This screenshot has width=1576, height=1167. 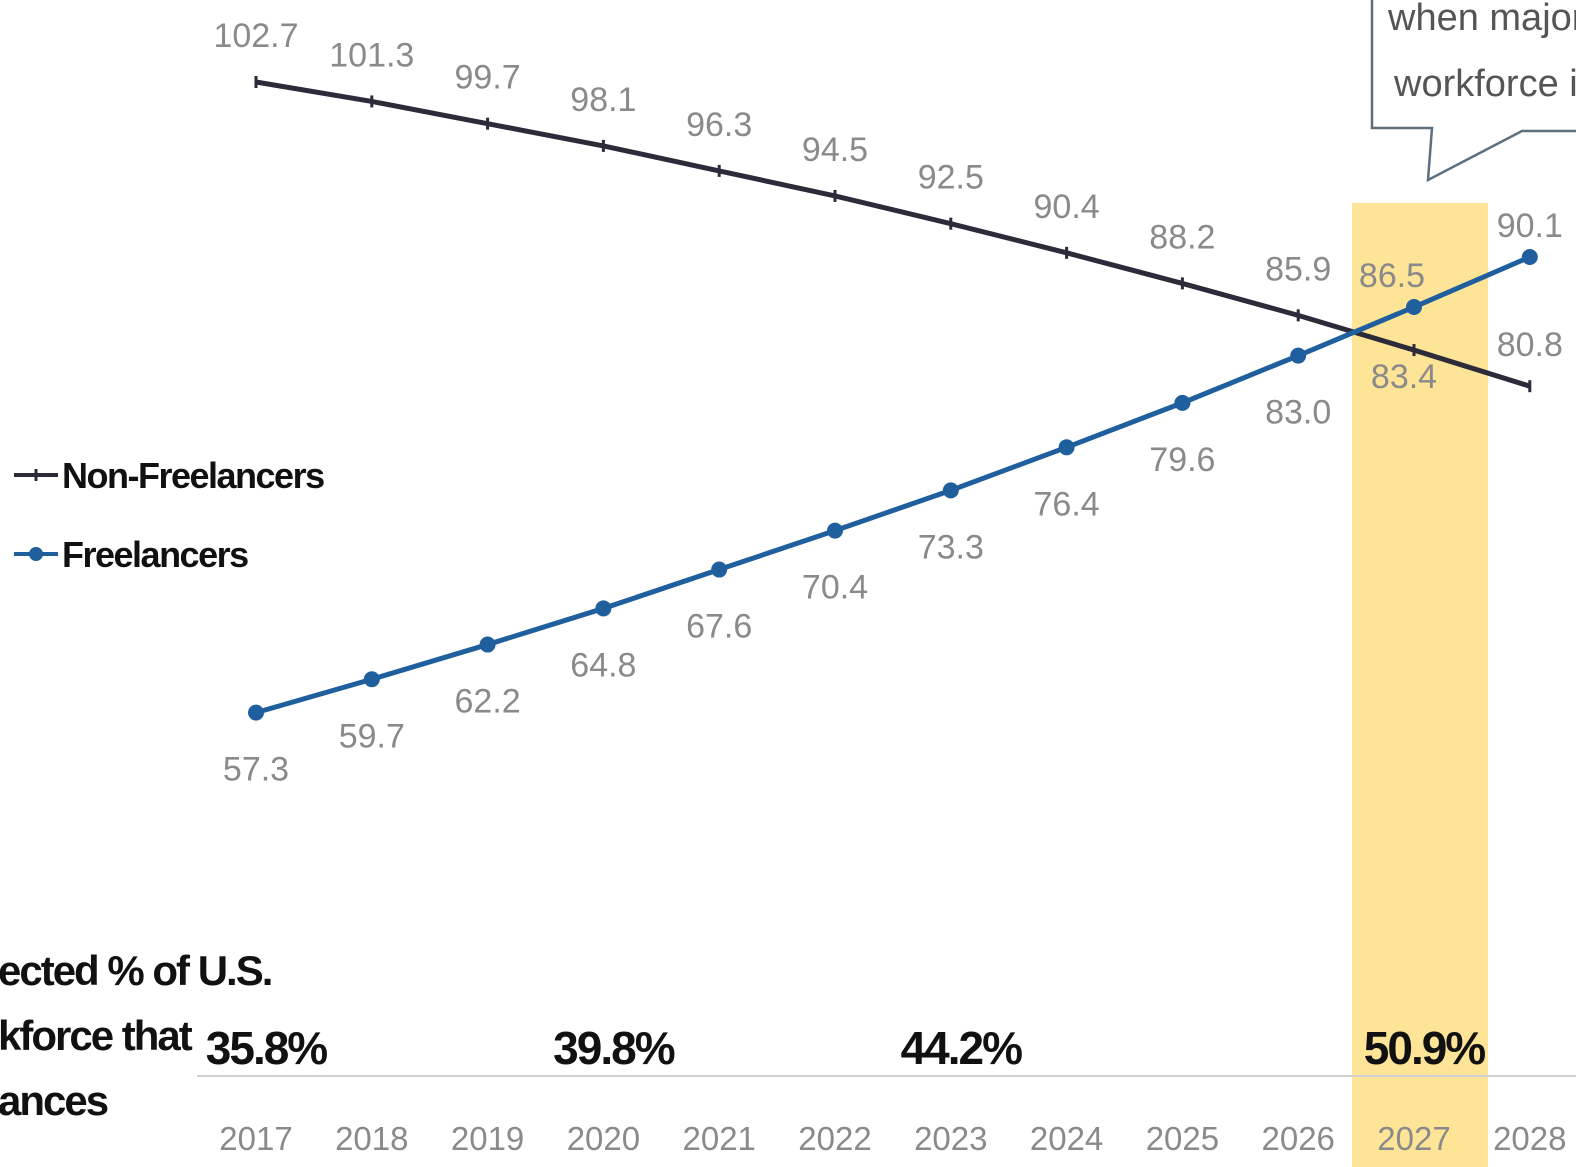 What do you see at coordinates (193, 475) in the screenshot?
I see `legend-label: Non-Freelancers` at bounding box center [193, 475].